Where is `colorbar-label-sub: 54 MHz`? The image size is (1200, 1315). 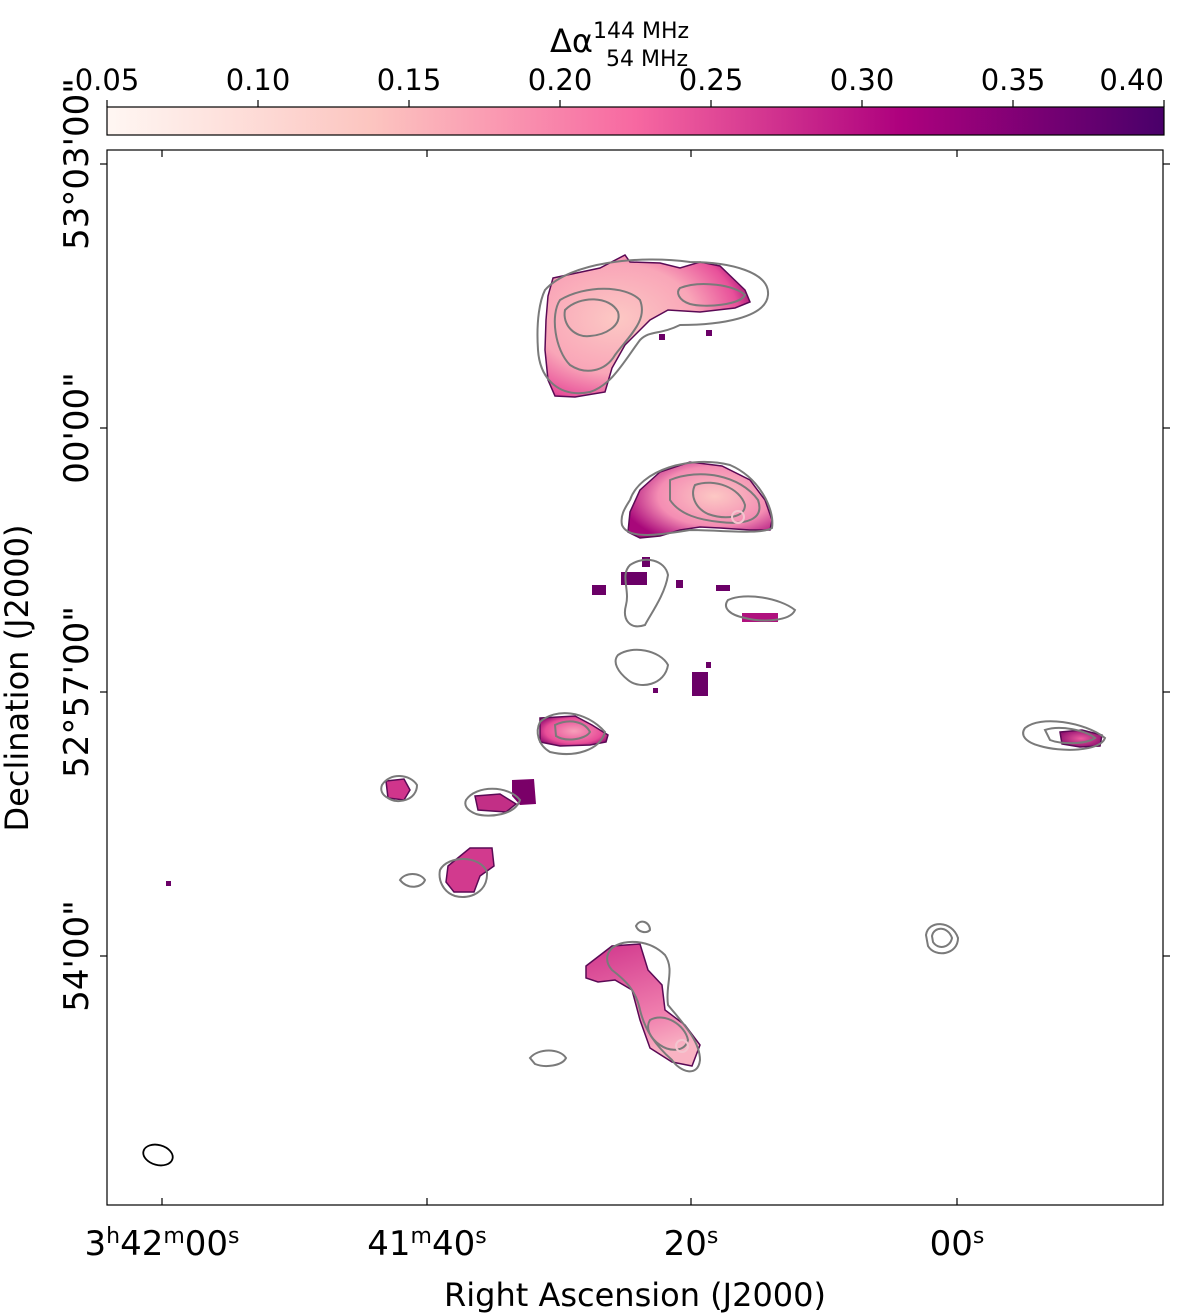
colorbar-label-sub: 54 MHz is located at coordinates (647, 59).